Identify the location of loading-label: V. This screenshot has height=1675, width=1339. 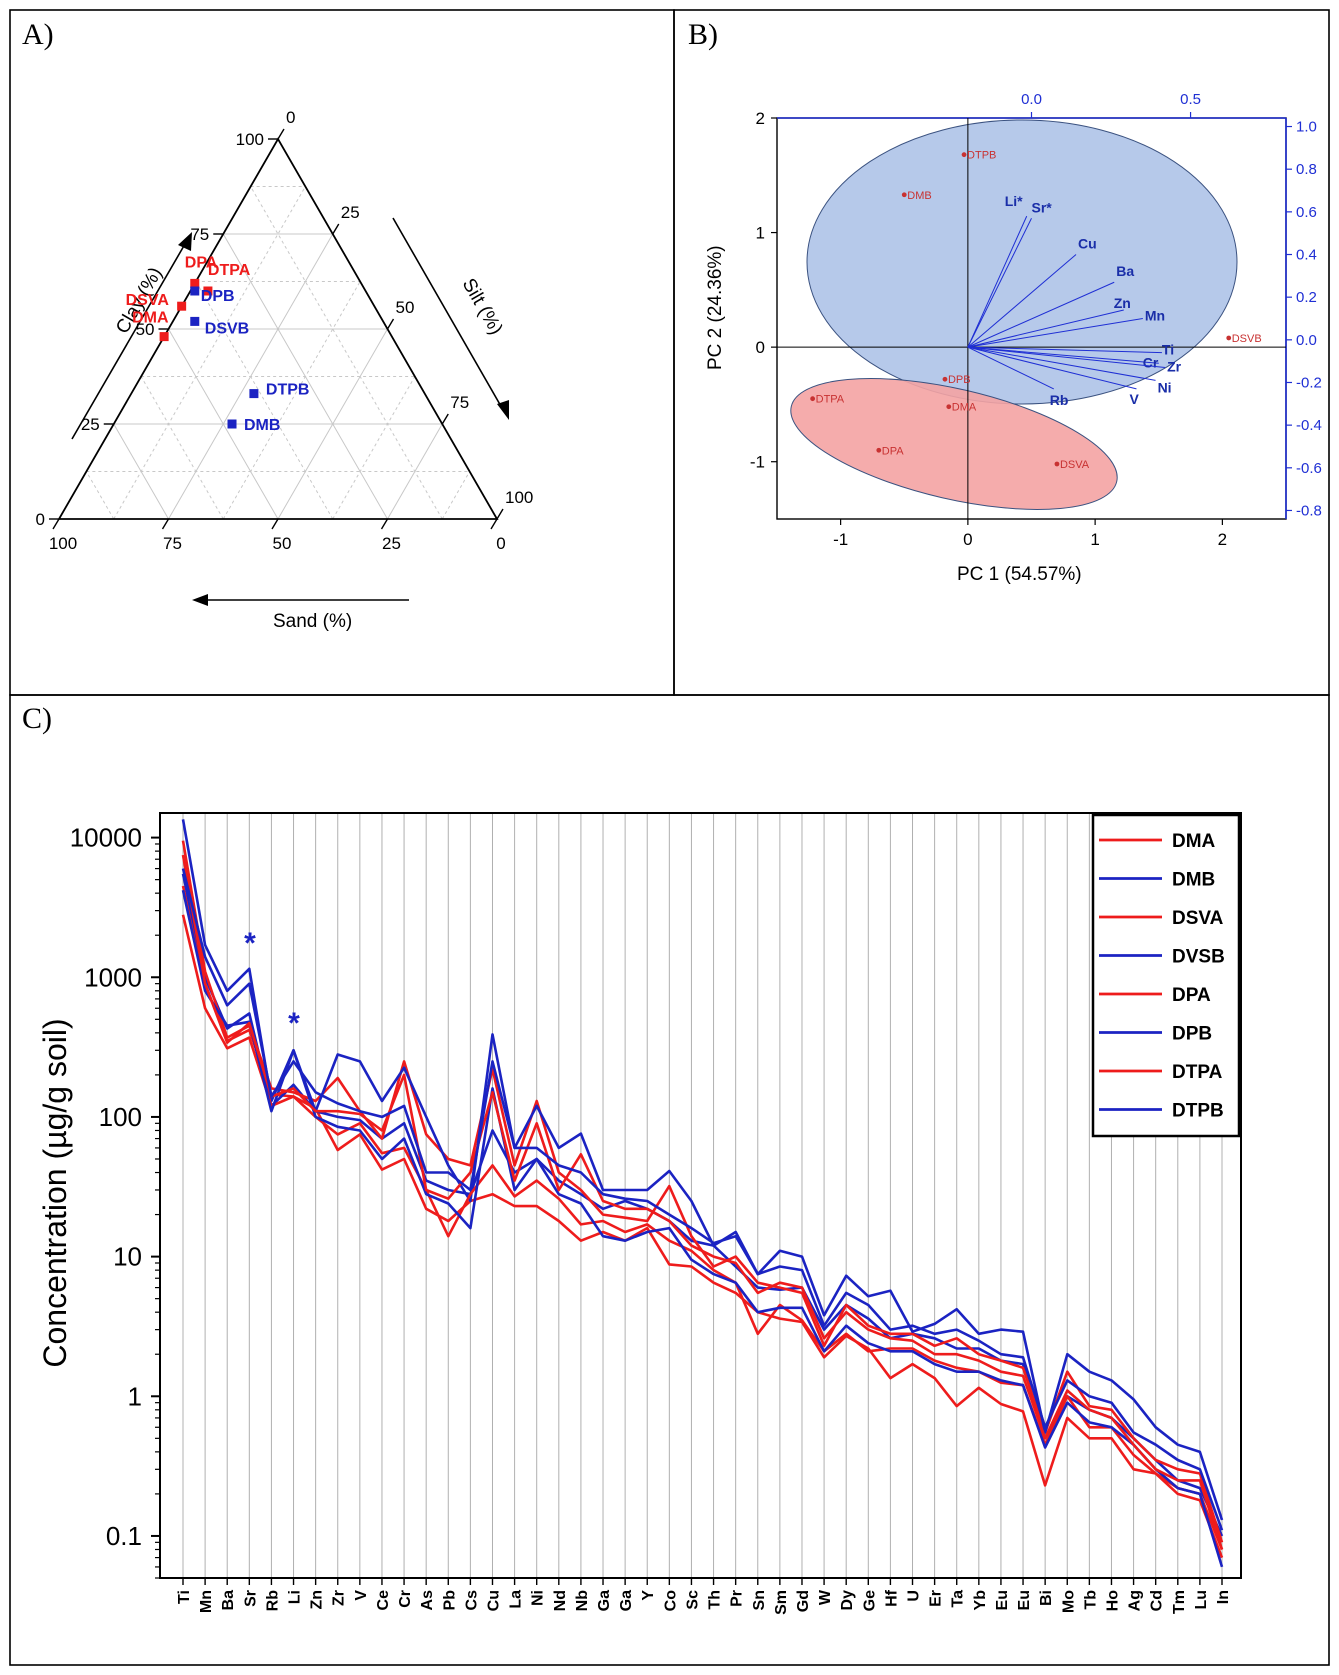
(1134, 399).